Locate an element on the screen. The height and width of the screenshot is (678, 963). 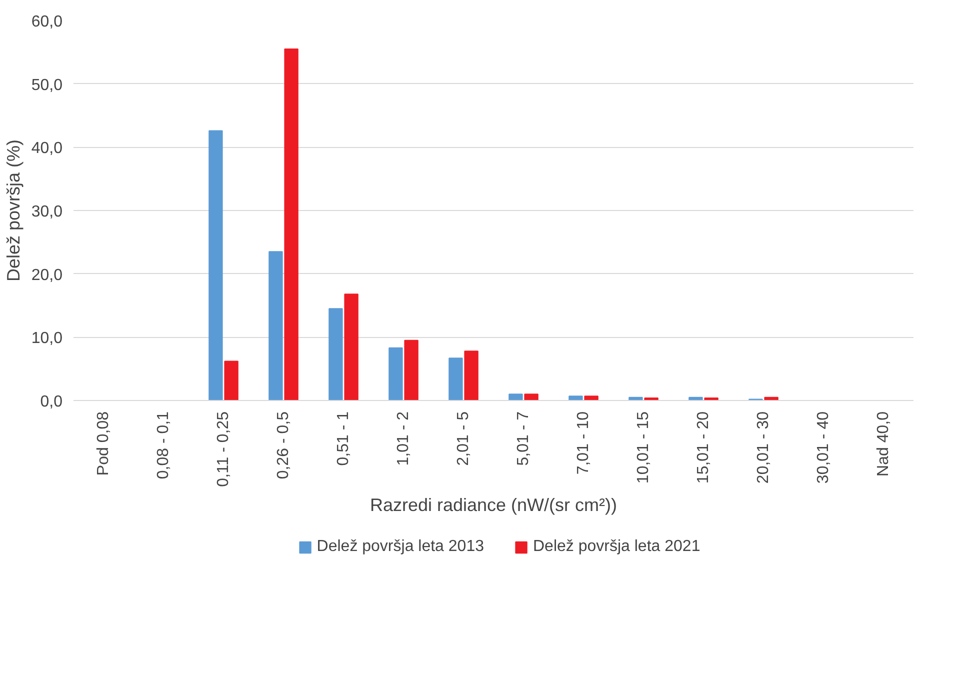
x-tick-label: 20,01 - 30 is located at coordinates (763, 447).